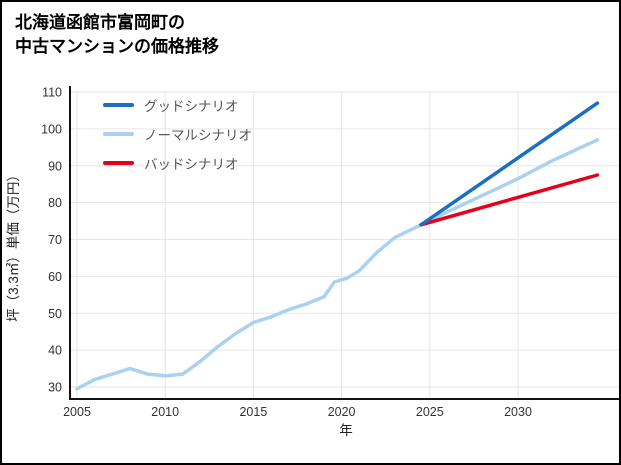 This screenshot has width=621, height=465. Describe the element at coordinates (118, 134) in the screenshot. I see `normal-scenario-swatch` at that location.